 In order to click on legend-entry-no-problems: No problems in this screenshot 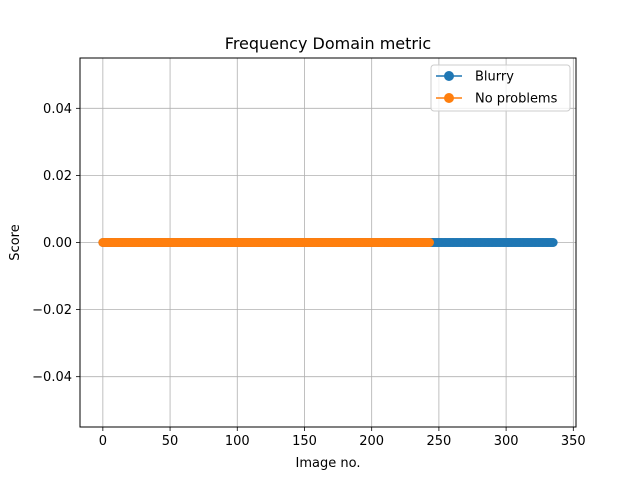, I will do `click(497, 99)`.